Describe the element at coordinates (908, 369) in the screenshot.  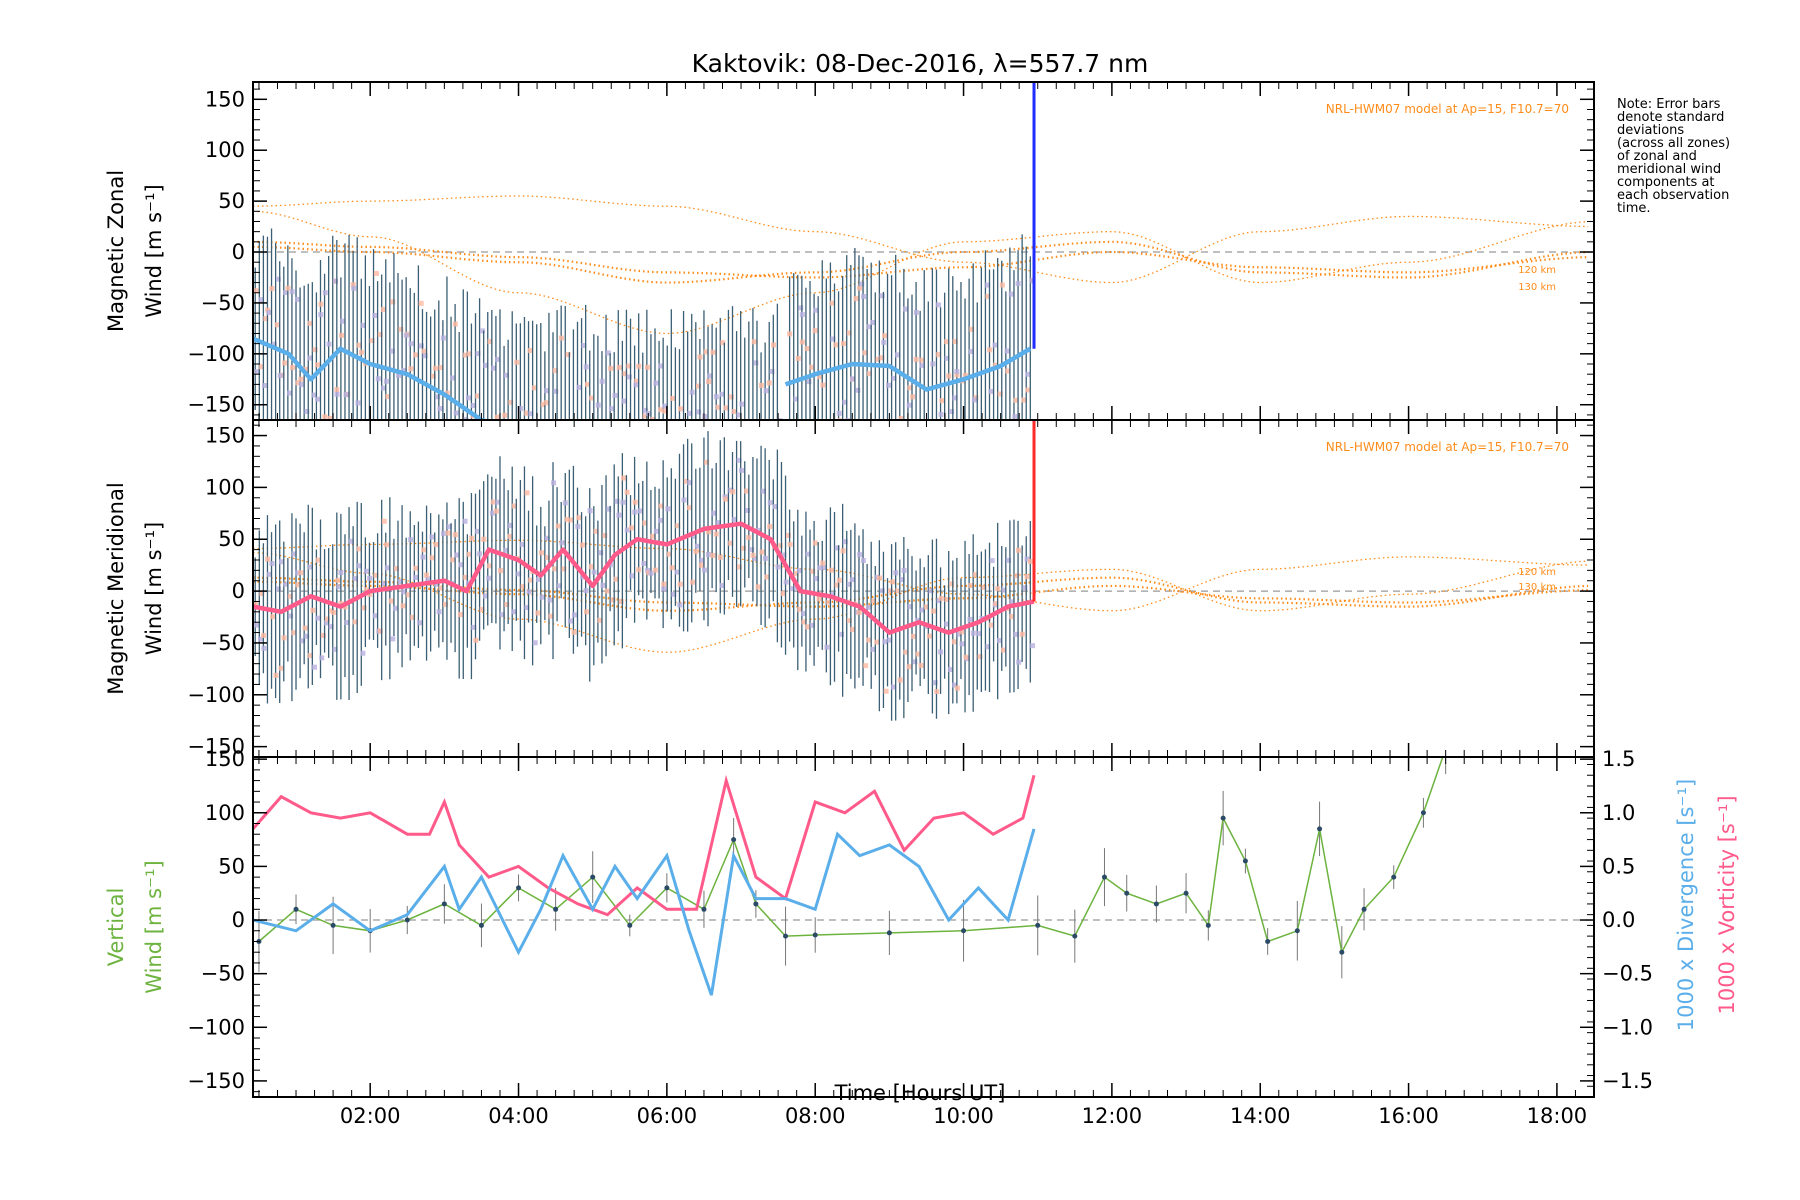
I see `mean-wind-line` at that location.